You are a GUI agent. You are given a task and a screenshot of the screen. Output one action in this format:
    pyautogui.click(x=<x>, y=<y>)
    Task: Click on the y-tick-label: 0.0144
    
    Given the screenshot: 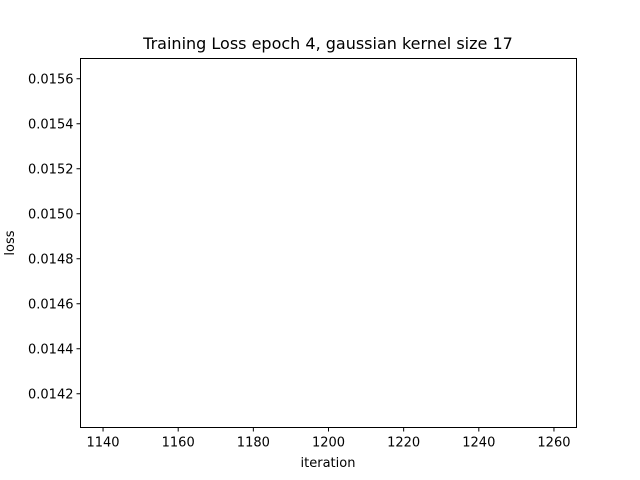 What is the action you would take?
    pyautogui.click(x=51, y=349)
    